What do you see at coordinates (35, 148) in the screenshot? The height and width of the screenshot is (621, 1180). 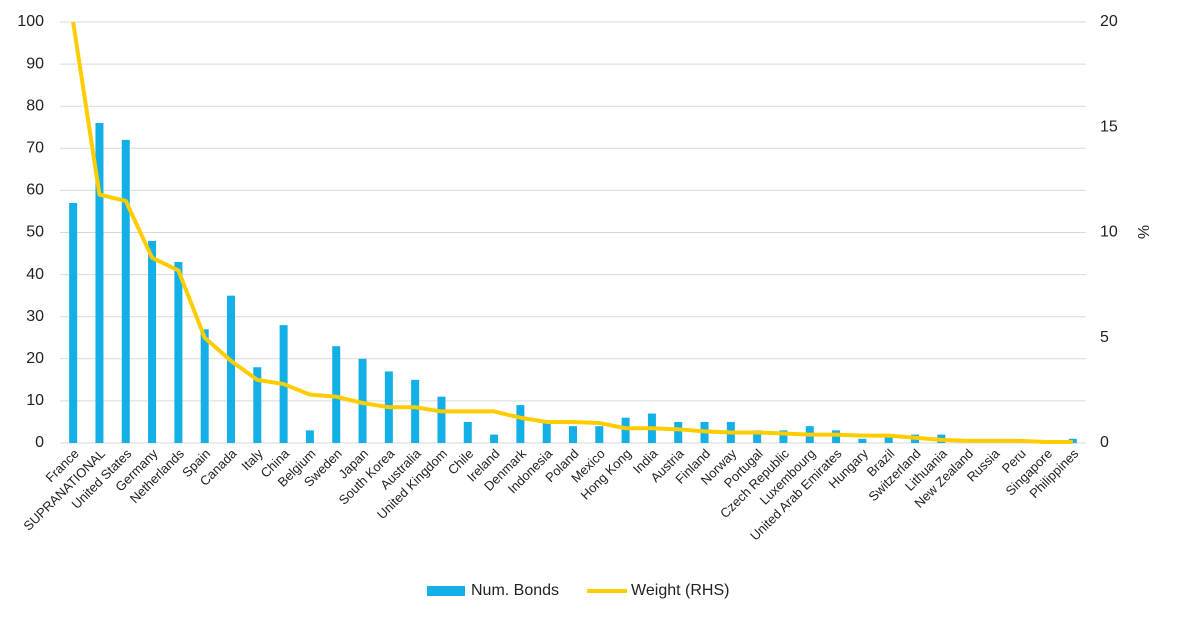 I see `y-tick-label: 70` at bounding box center [35, 148].